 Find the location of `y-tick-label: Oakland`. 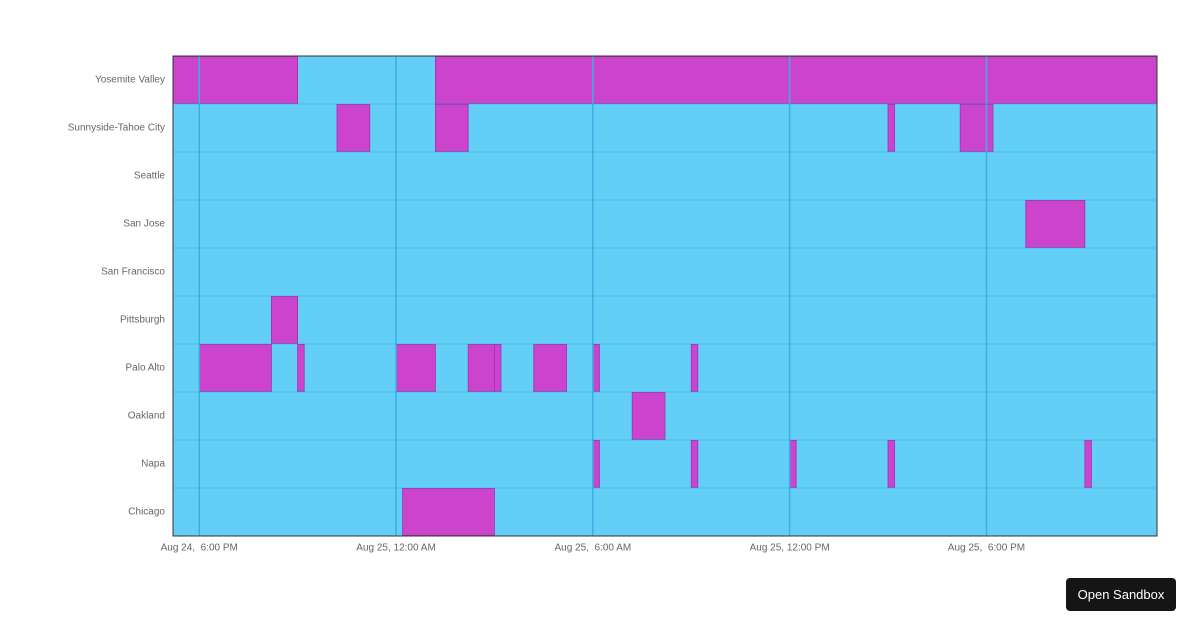

y-tick-label: Oakland is located at coordinates (146, 416).